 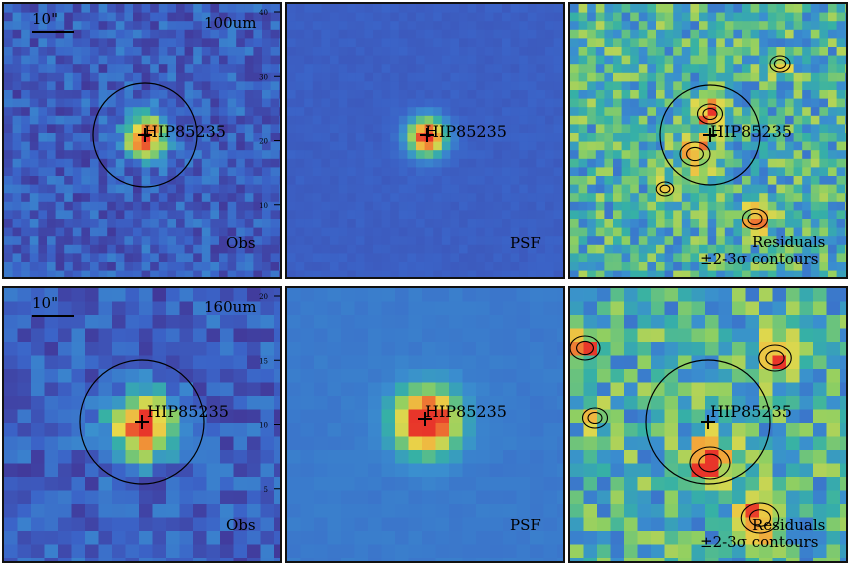 I want to click on overlay: 20 15 10 5, so click(x=156, y=393).